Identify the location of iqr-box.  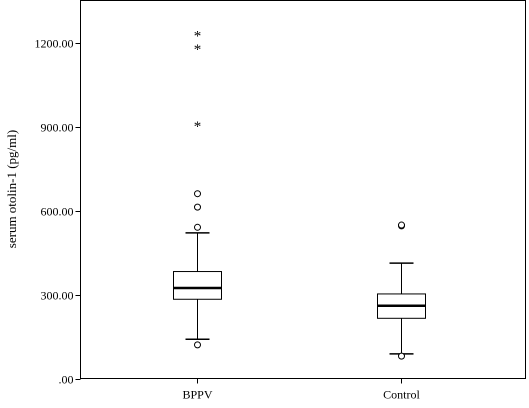
(197, 285).